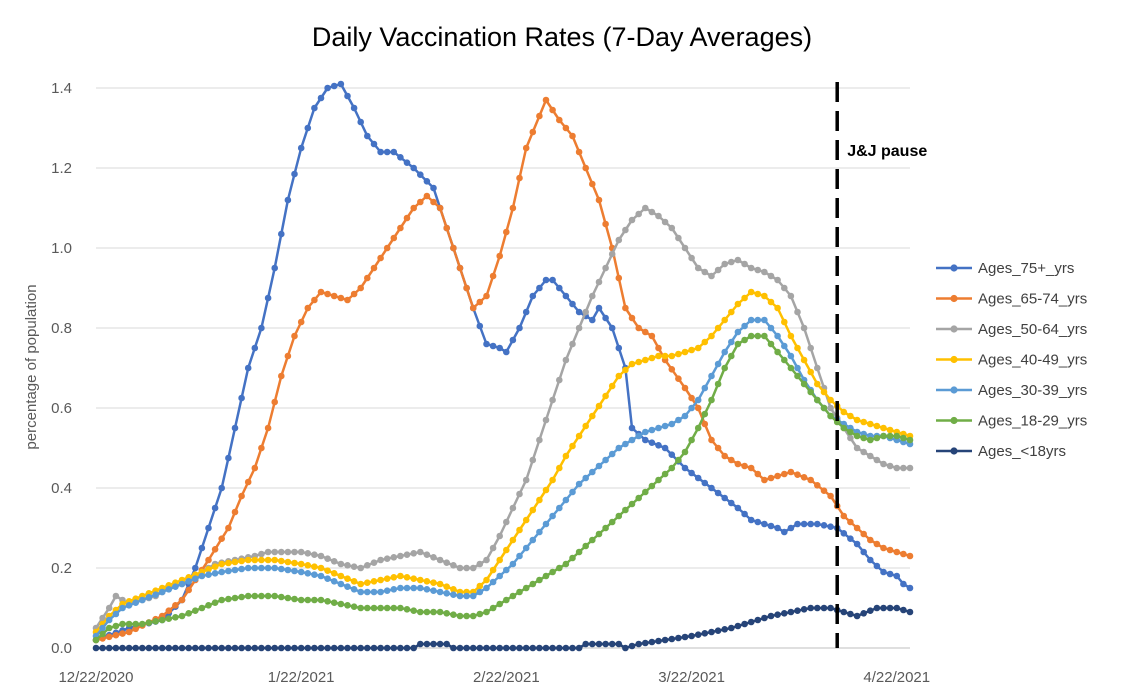  What do you see at coordinates (61, 328) in the screenshot?
I see `y-tick-label: 0.8` at bounding box center [61, 328].